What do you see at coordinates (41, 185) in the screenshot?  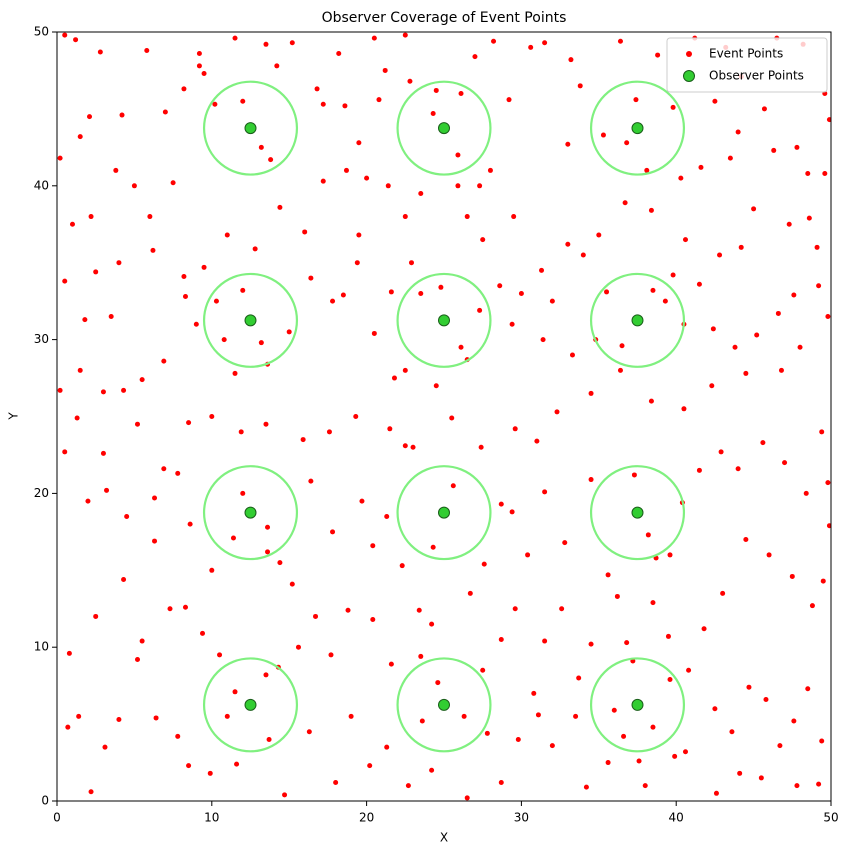 I see `y-tick-label: 40` at bounding box center [41, 185].